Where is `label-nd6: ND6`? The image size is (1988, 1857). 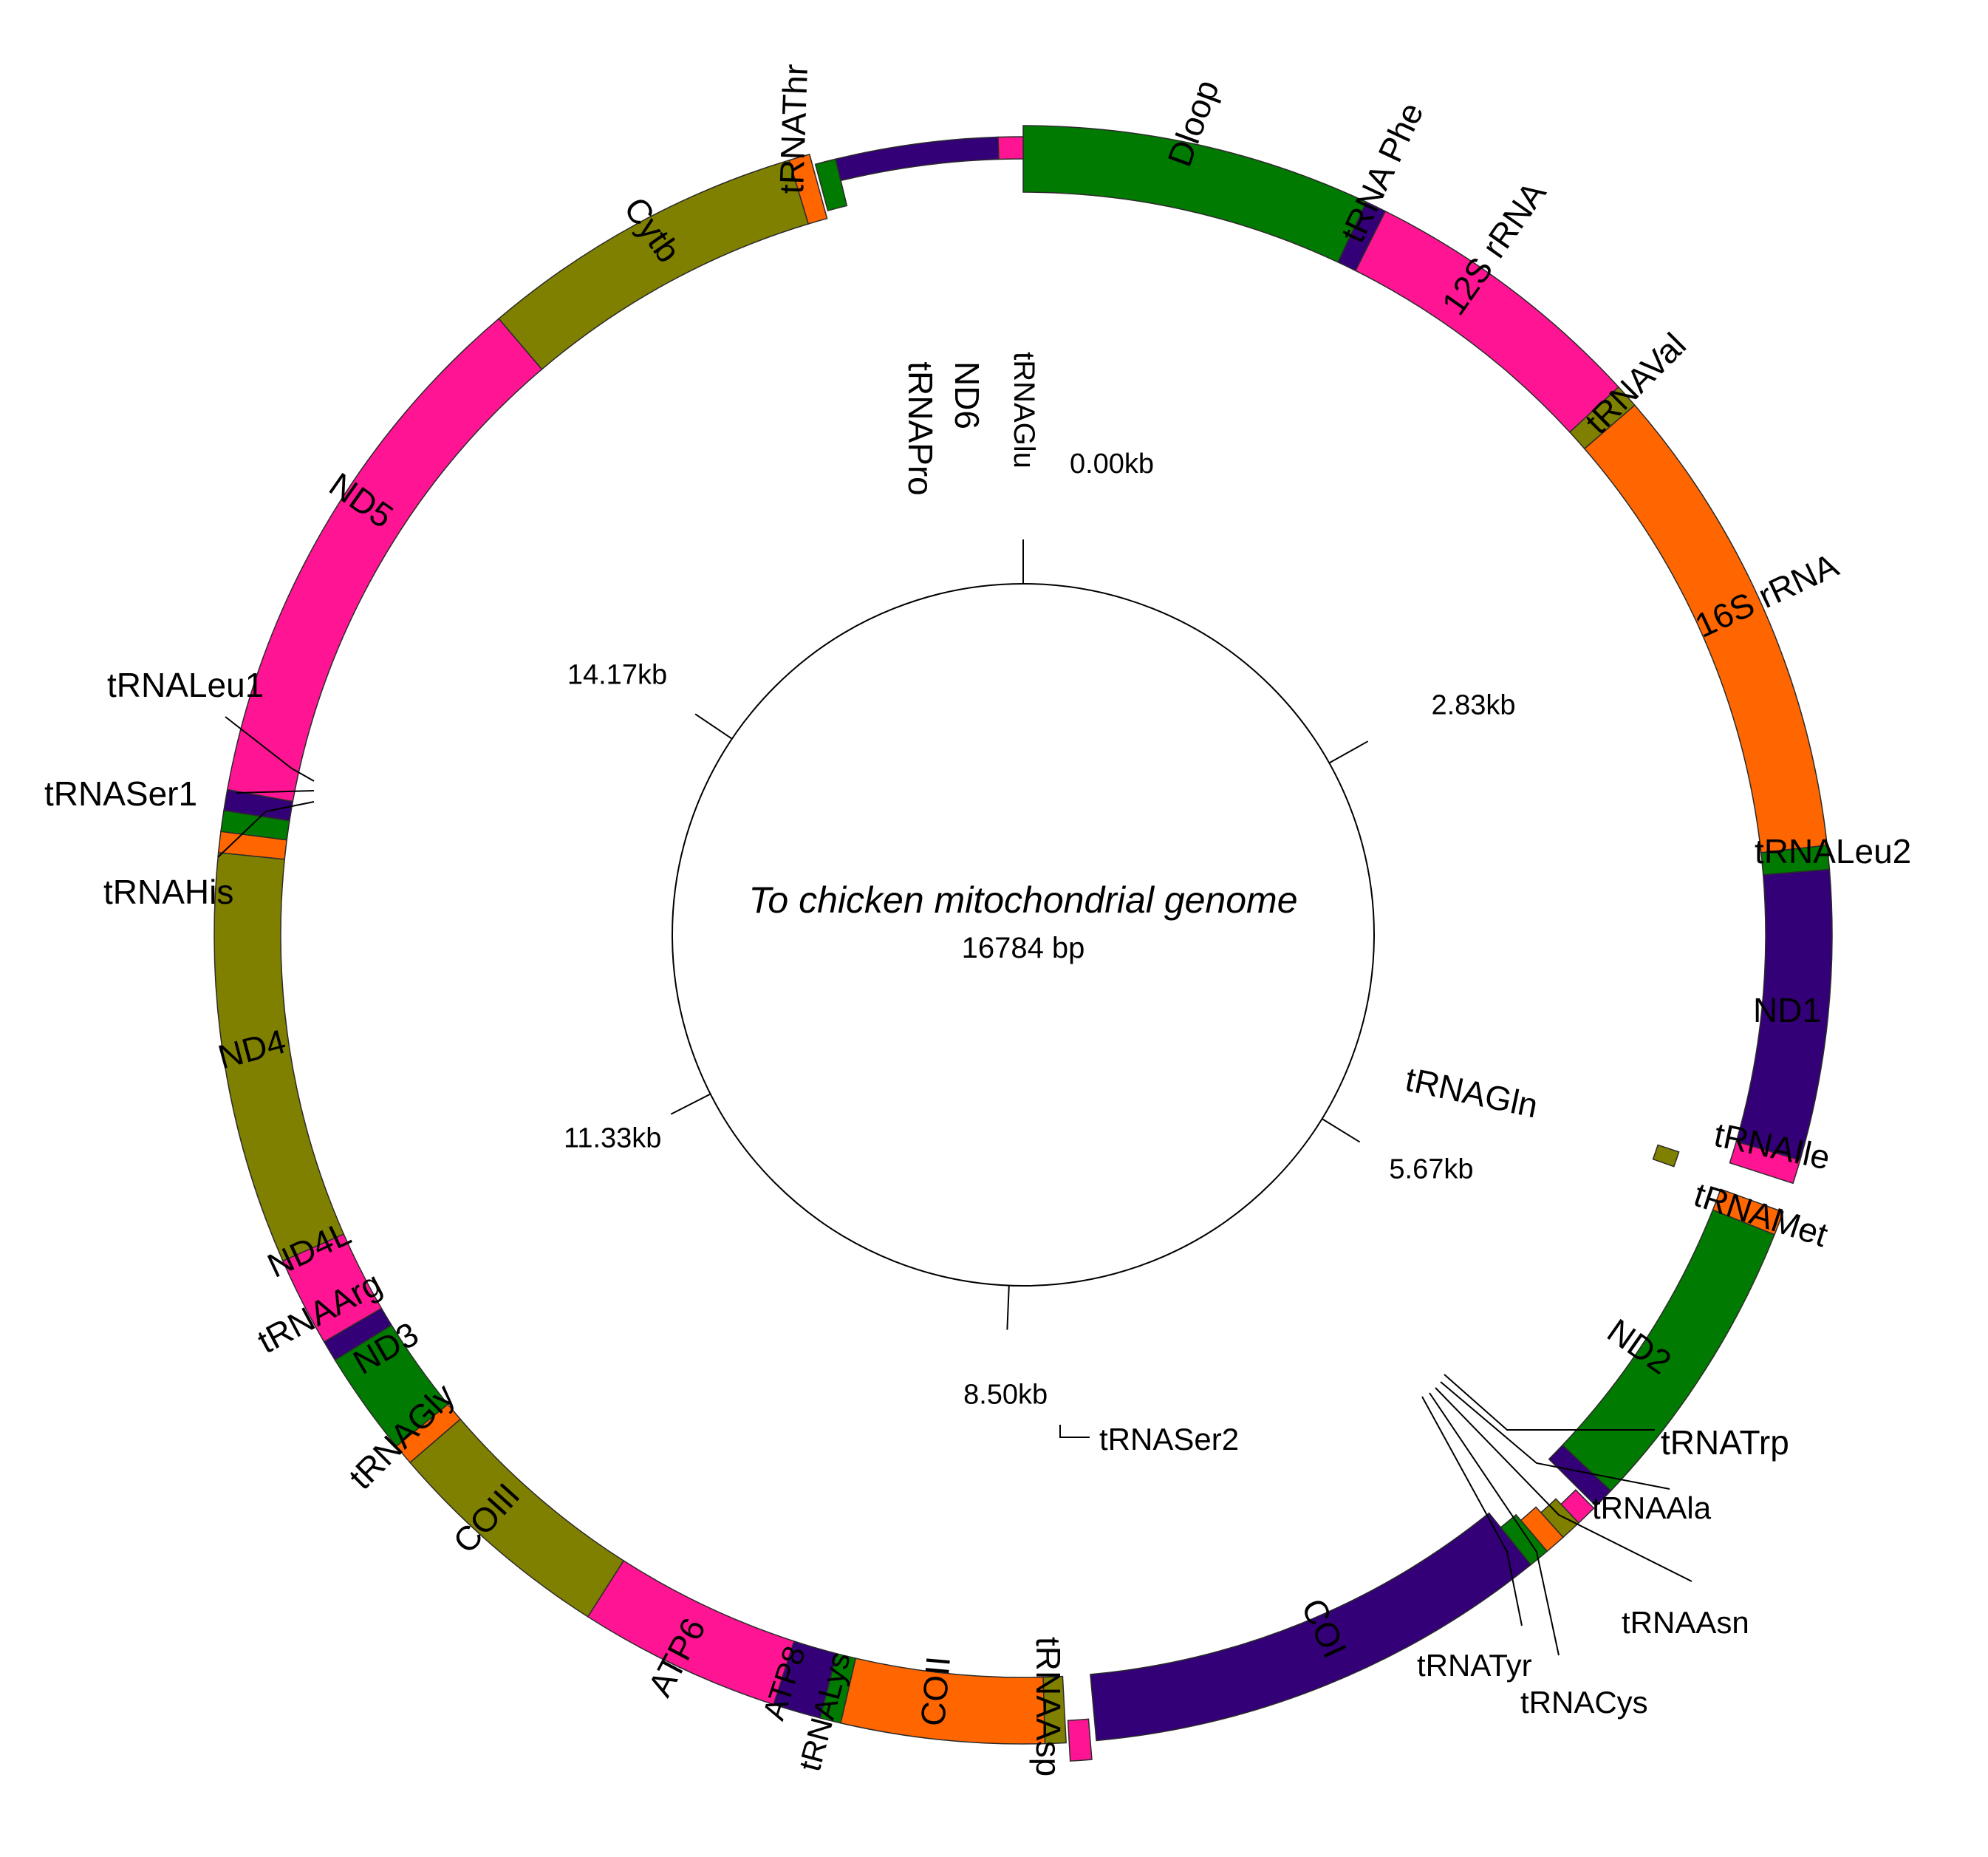
label-nd6: ND6 is located at coordinates (967, 395).